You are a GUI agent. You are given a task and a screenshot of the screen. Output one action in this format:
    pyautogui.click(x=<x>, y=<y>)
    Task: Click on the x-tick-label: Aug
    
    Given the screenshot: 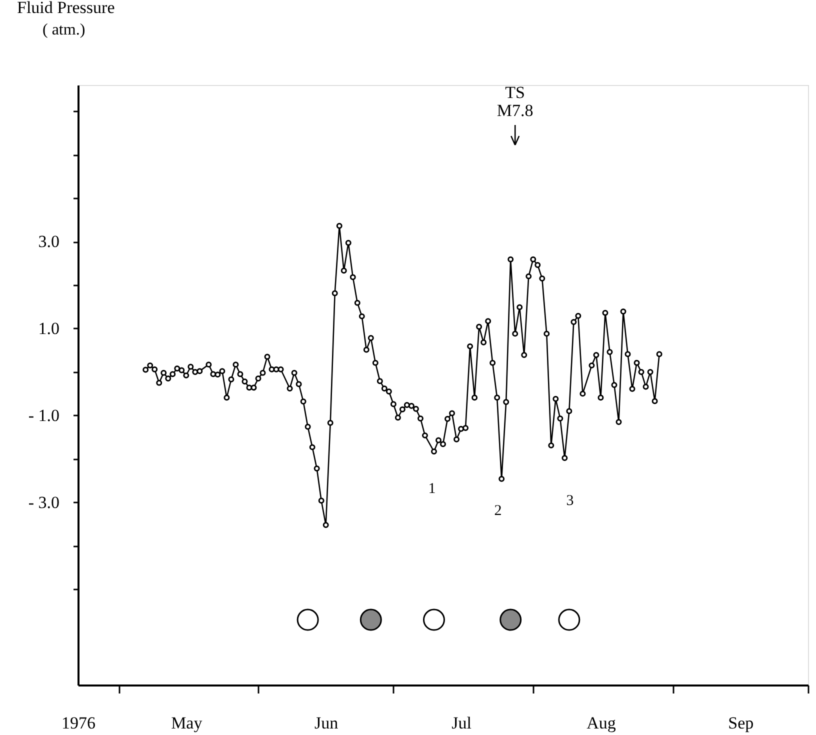 What is the action you would take?
    pyautogui.click(x=601, y=723)
    